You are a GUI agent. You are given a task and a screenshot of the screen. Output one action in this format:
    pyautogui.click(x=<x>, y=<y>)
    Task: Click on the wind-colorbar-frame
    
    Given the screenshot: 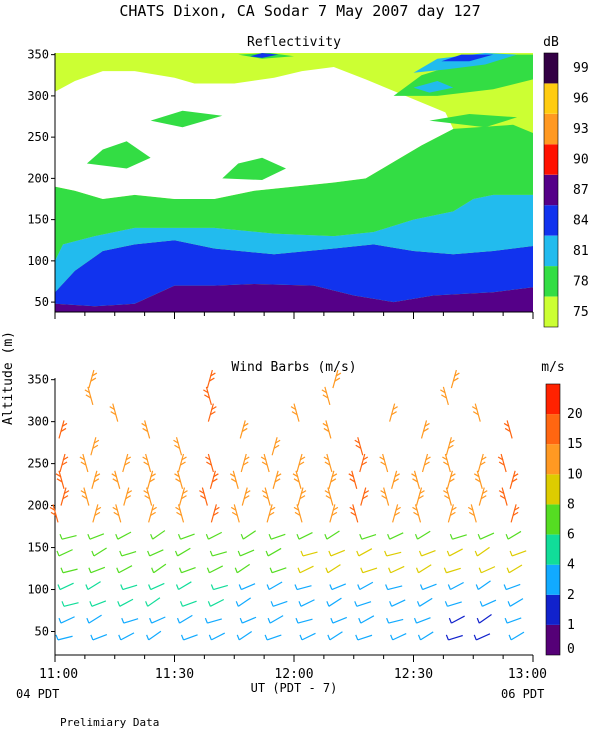 What is the action you would take?
    pyautogui.click(x=553, y=519)
    